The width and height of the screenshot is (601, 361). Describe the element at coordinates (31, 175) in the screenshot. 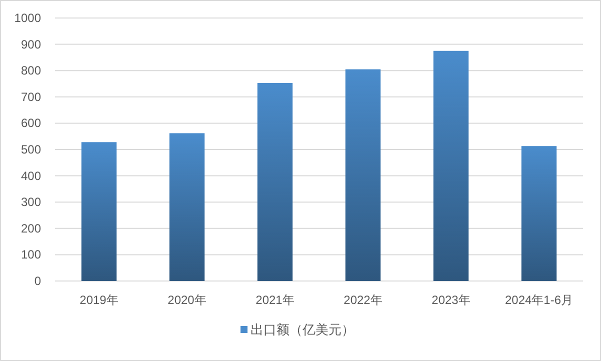

I see `y-tick-label: 400` at that location.